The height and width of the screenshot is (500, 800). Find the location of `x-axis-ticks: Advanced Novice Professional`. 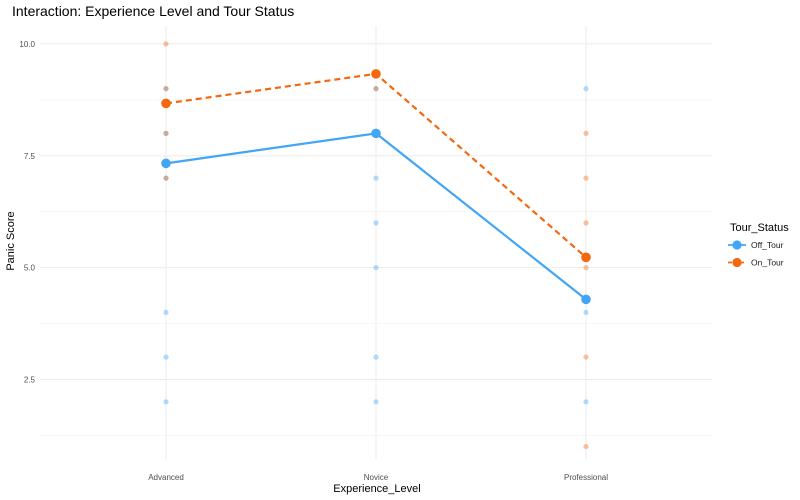

x-axis-ticks: Advanced Novice Professional is located at coordinates (378, 477).